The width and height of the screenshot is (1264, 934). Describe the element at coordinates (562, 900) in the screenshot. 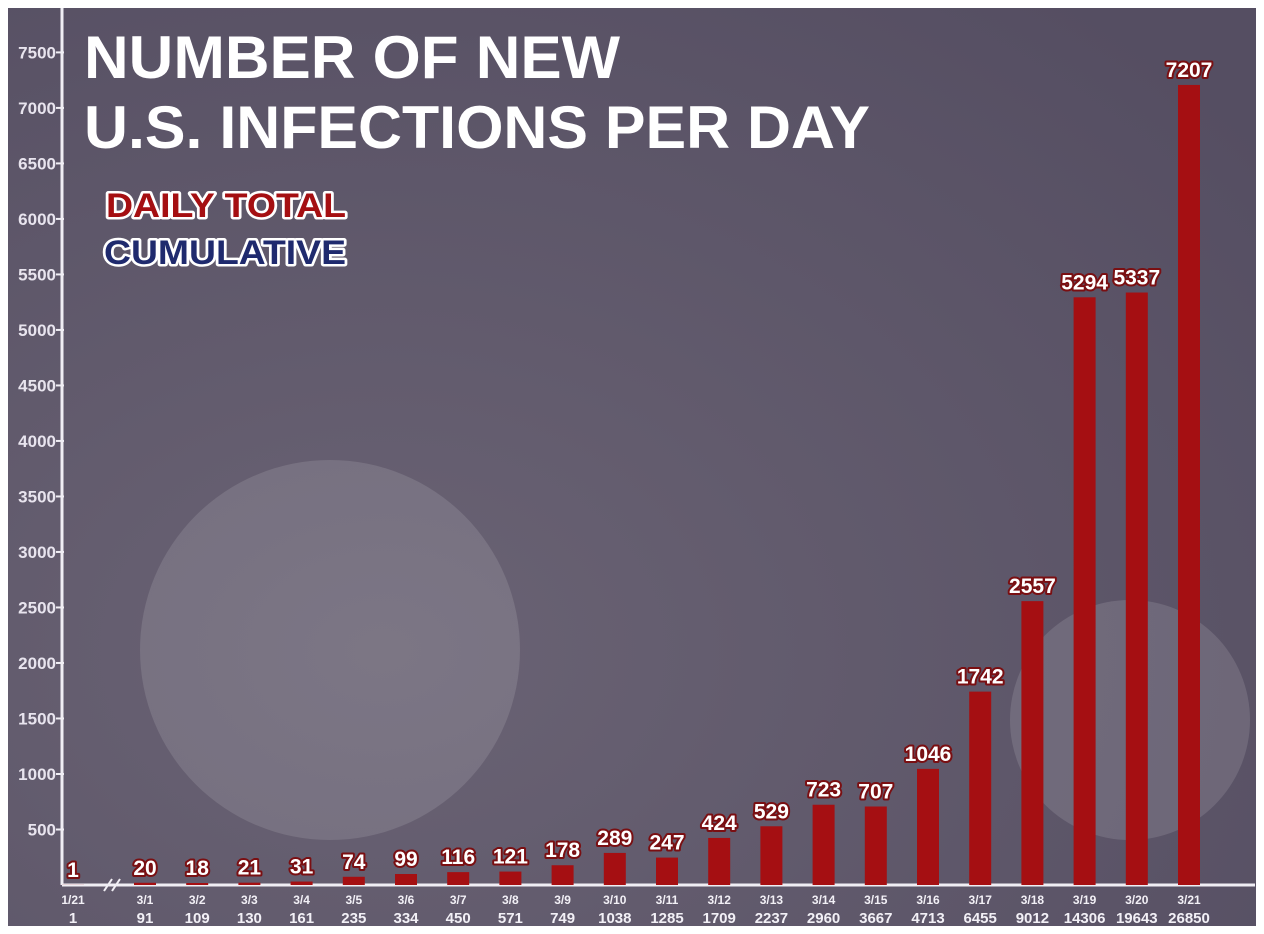

I see `x-tick-label: 3/9` at that location.